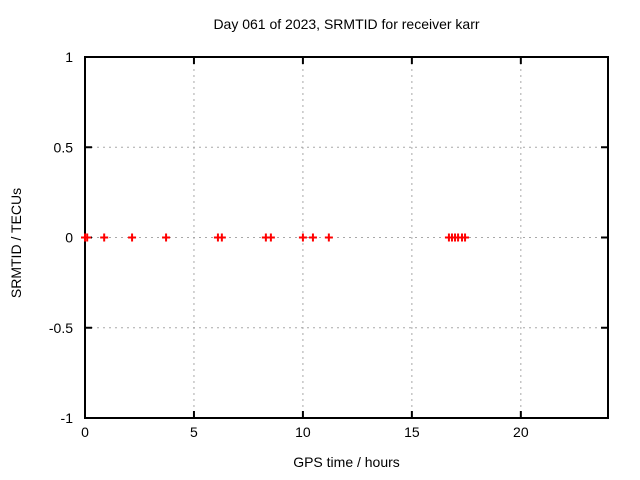  Describe the element at coordinates (412, 432) in the screenshot. I see `x-tick-label: 15` at that location.